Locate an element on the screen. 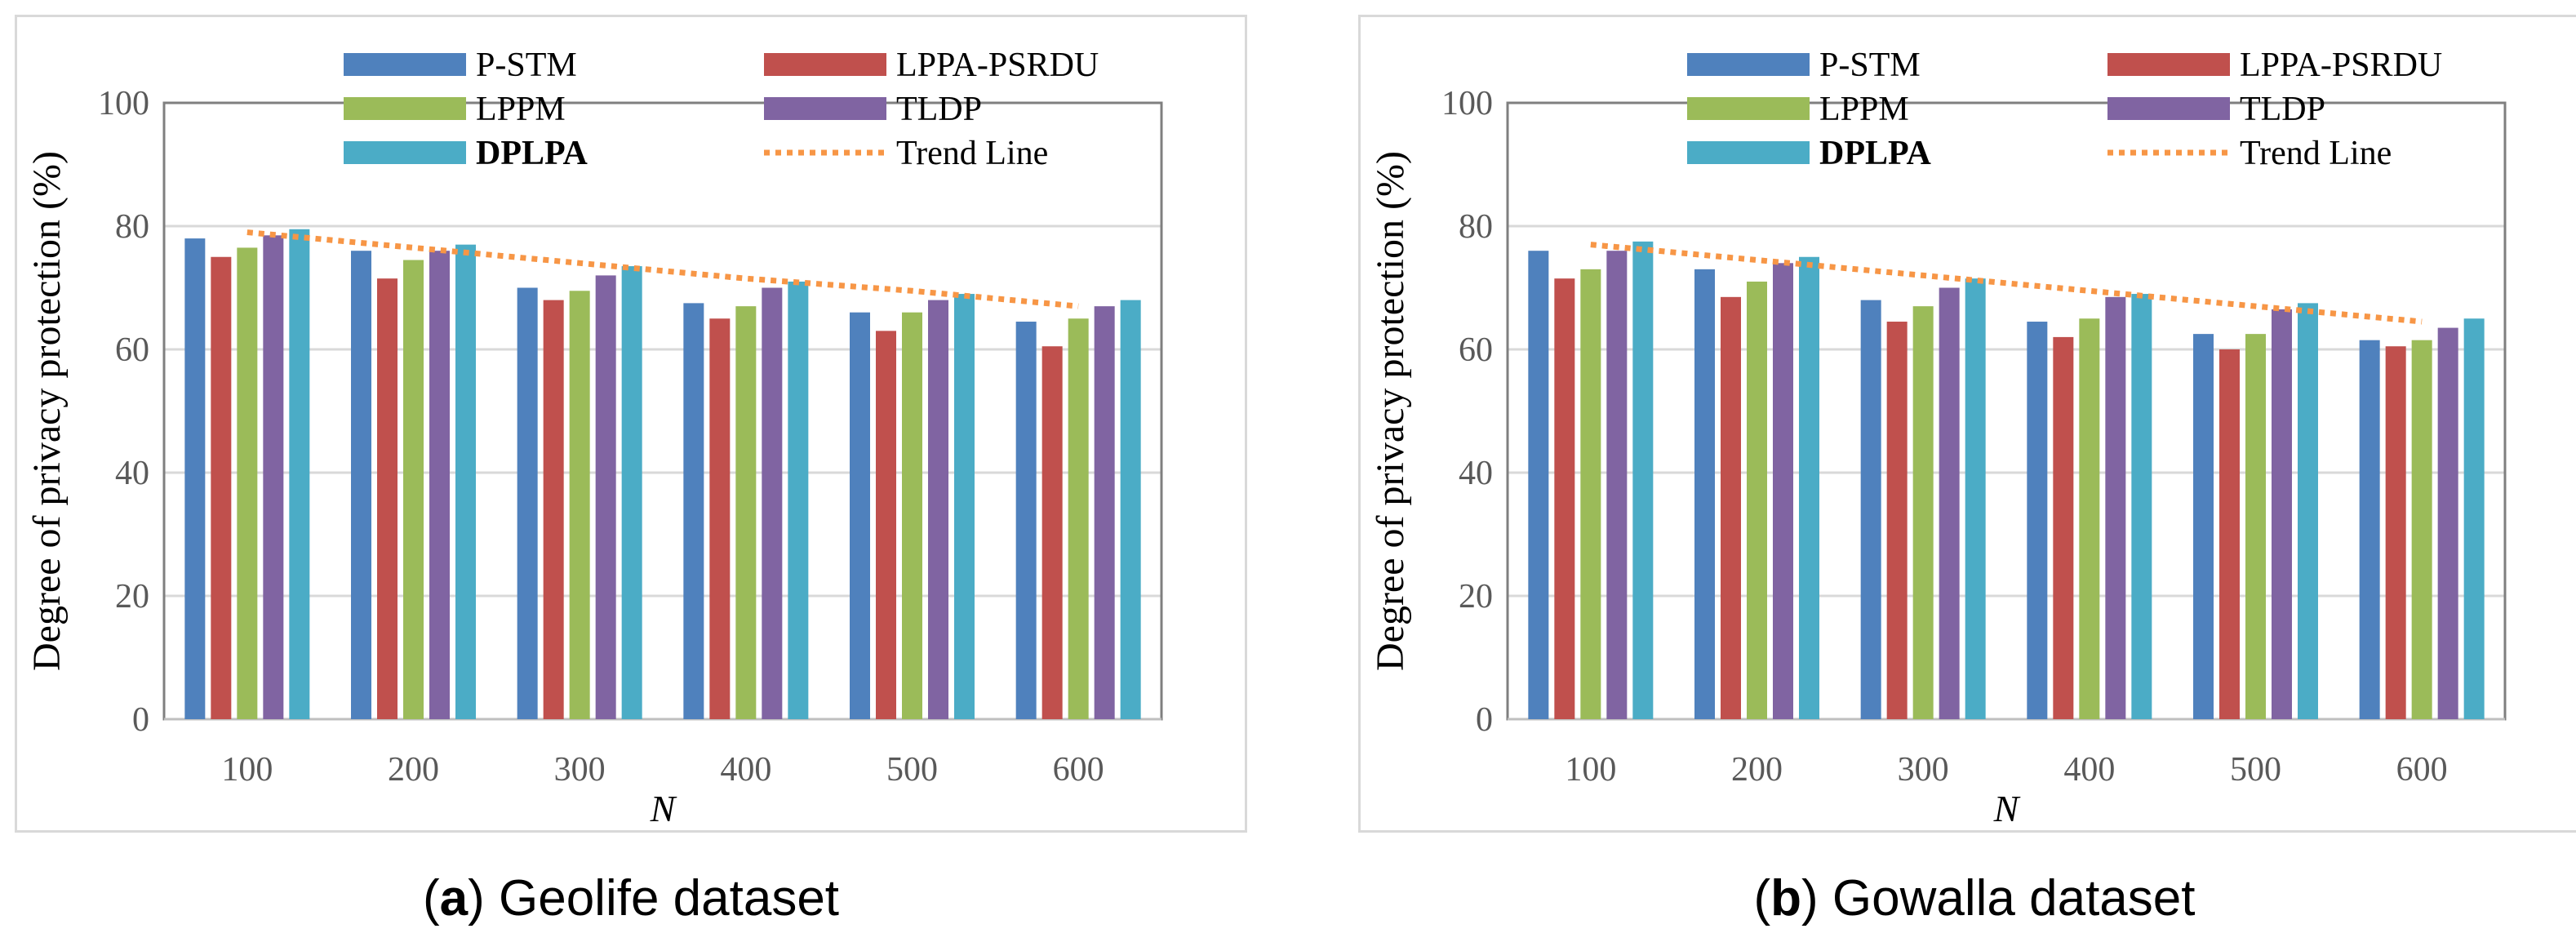  legend-label: P-STM is located at coordinates (526, 65).